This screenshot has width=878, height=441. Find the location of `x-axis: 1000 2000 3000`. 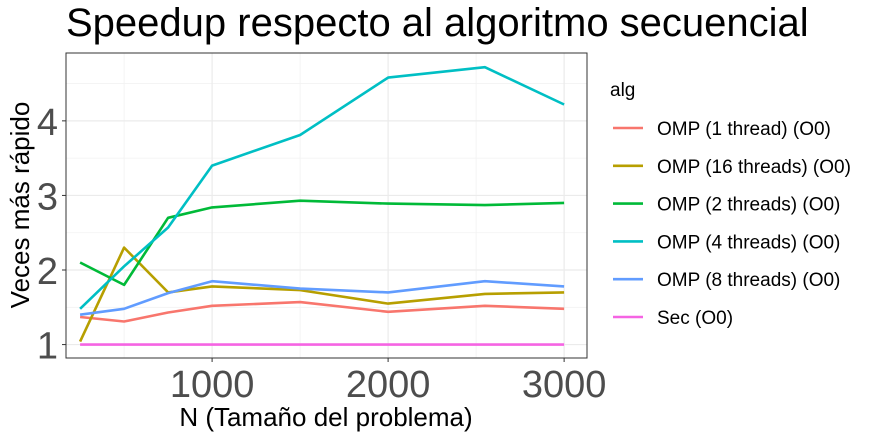

x-axis: 1000 2000 3000 is located at coordinates (388, 382).